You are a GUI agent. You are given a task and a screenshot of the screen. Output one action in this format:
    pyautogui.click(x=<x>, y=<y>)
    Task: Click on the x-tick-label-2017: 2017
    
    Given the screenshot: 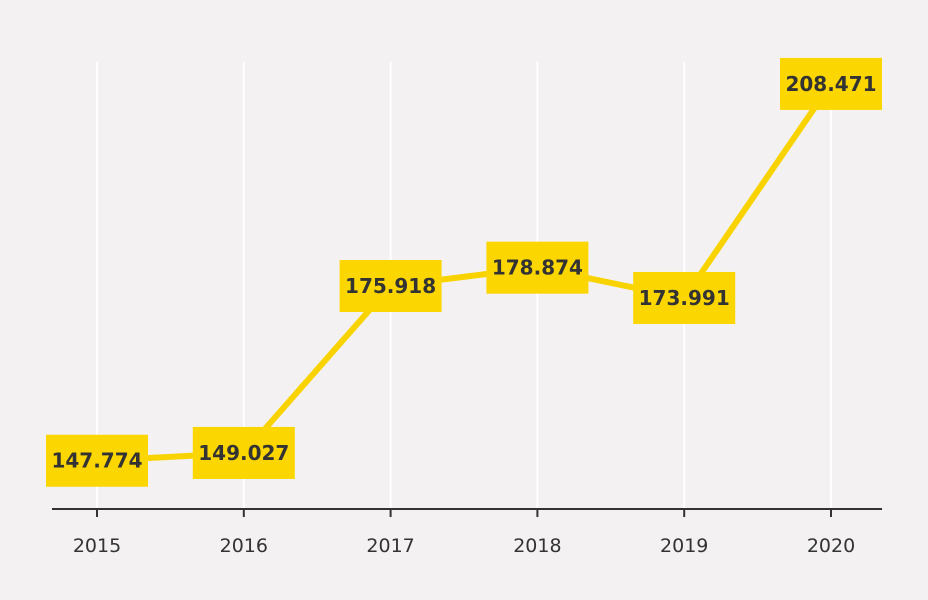 What is the action you would take?
    pyautogui.click(x=390, y=546)
    